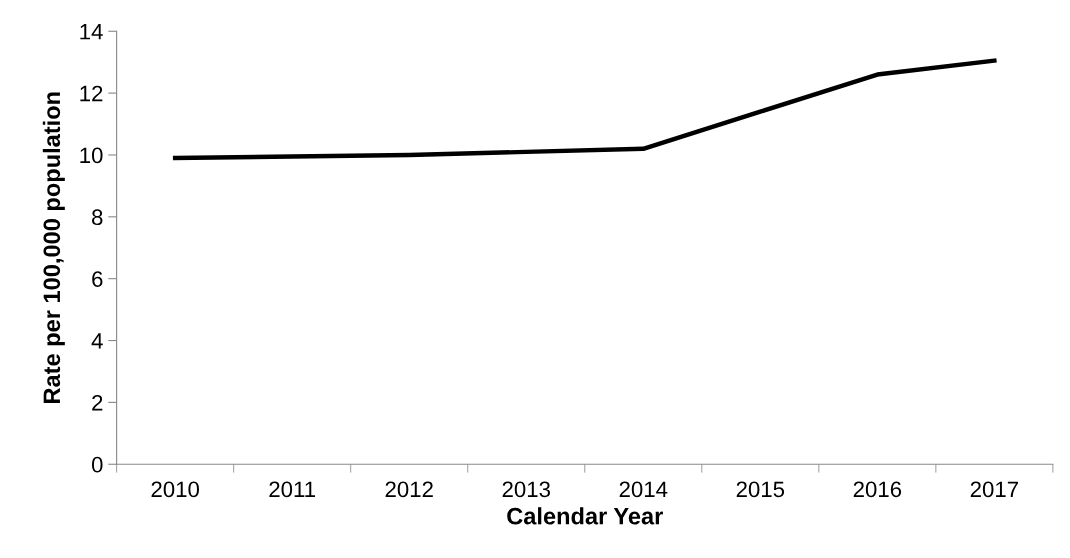 The width and height of the screenshot is (1070, 558). Describe the element at coordinates (97, 279) in the screenshot. I see `y-tick-label: 6` at that location.